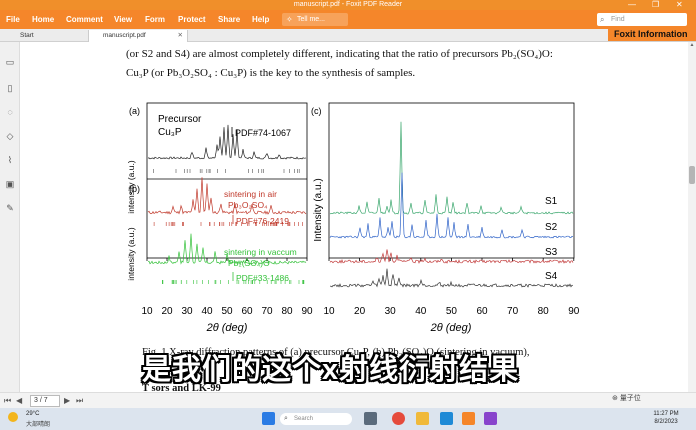  Describe the element at coordinates (318, 209) in the screenshot. I see `ylabel-panel-c: Intensity (a.u.)` at that location.